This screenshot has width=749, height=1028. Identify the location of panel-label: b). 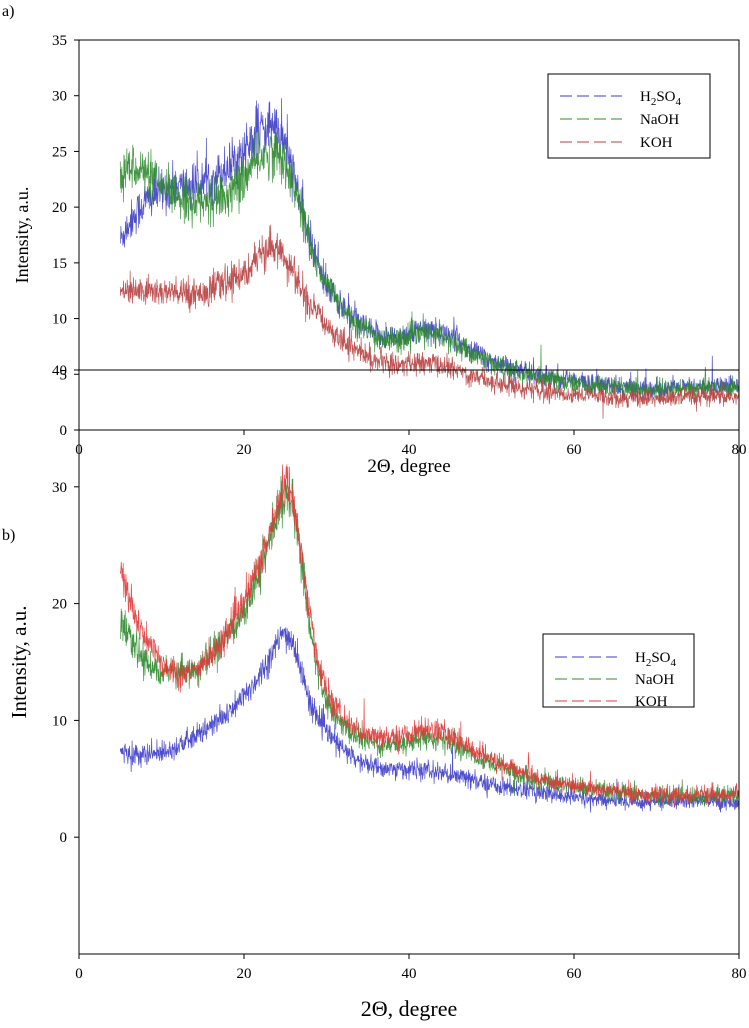
(8, 535).